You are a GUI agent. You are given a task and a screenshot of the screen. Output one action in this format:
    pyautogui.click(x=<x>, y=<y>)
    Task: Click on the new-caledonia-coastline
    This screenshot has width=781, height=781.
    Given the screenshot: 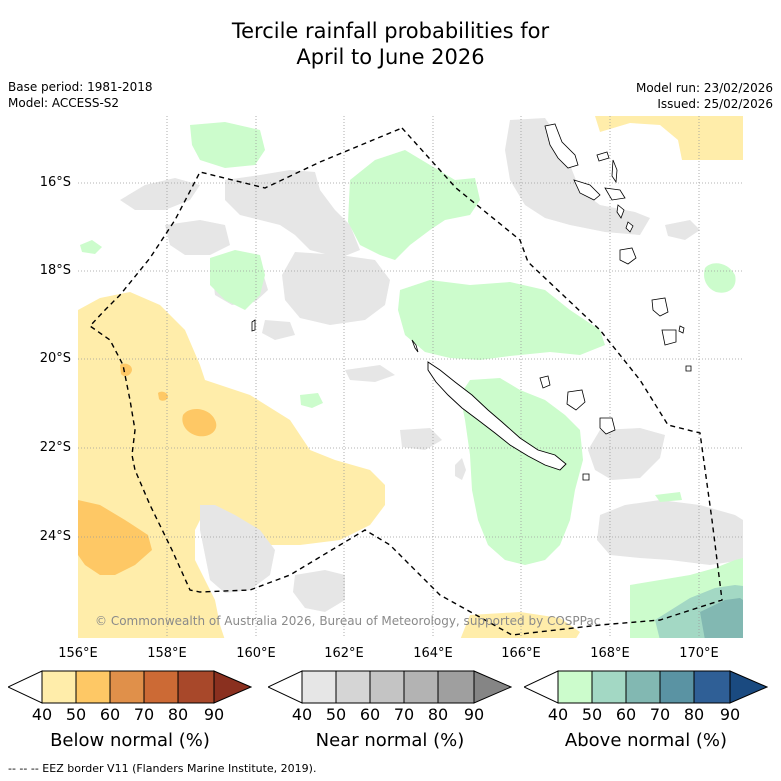 What is the action you would take?
    pyautogui.click(x=497, y=416)
    